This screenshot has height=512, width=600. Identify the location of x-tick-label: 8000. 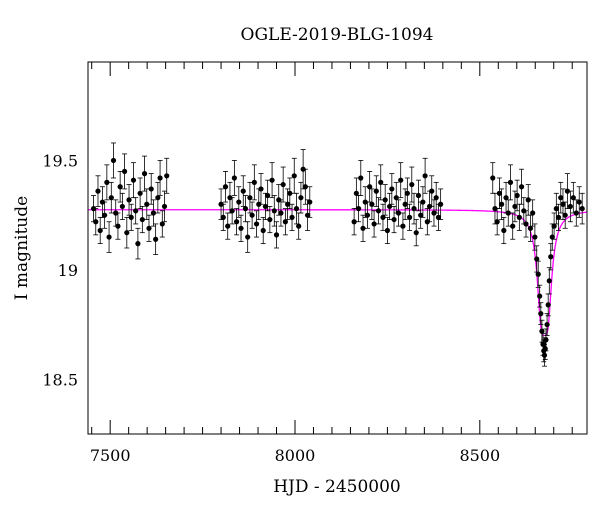
(295, 455).